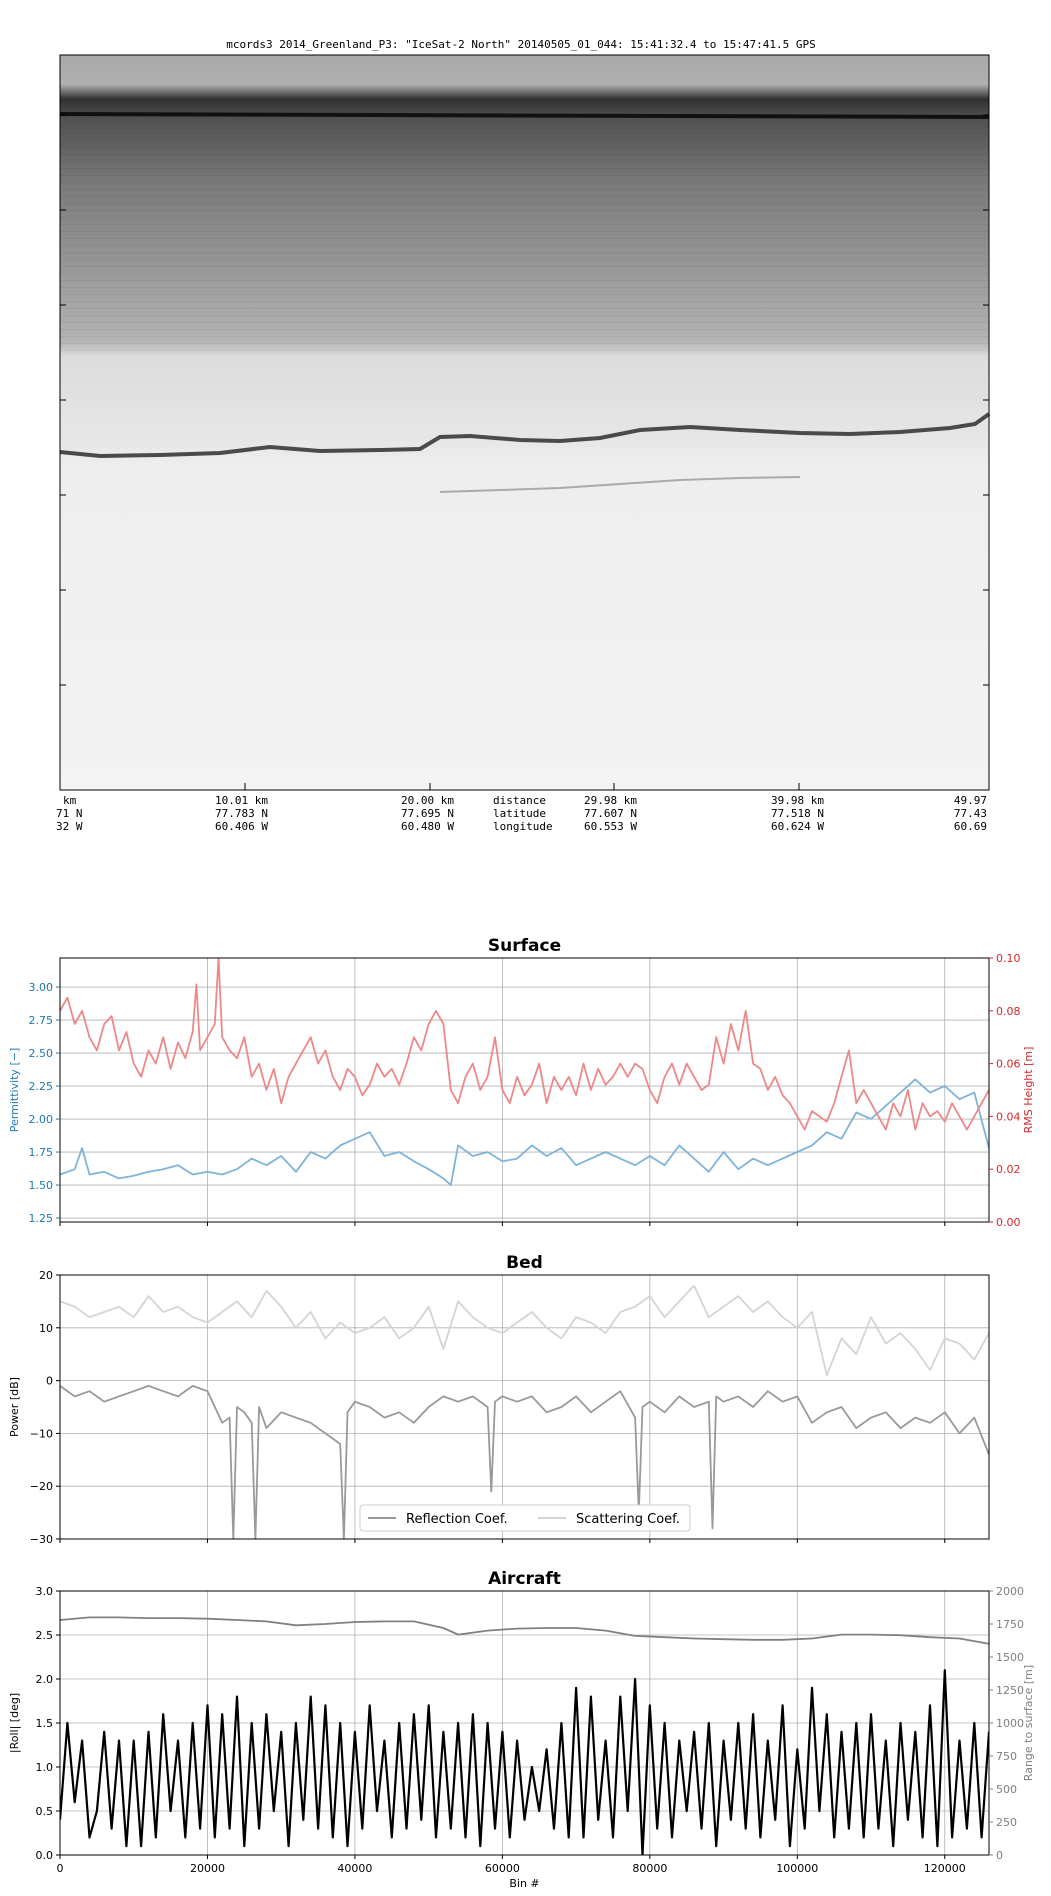 The width and height of the screenshot is (1051, 1896). Describe the element at coordinates (1010, 1591) in the screenshot. I see `y-right-tick-label: 2000` at that location.